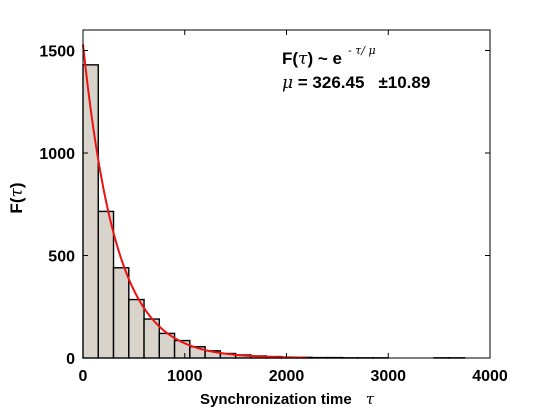 This screenshot has height=409, width=545. I want to click on y-axis-label-close: ), so click(16, 185).